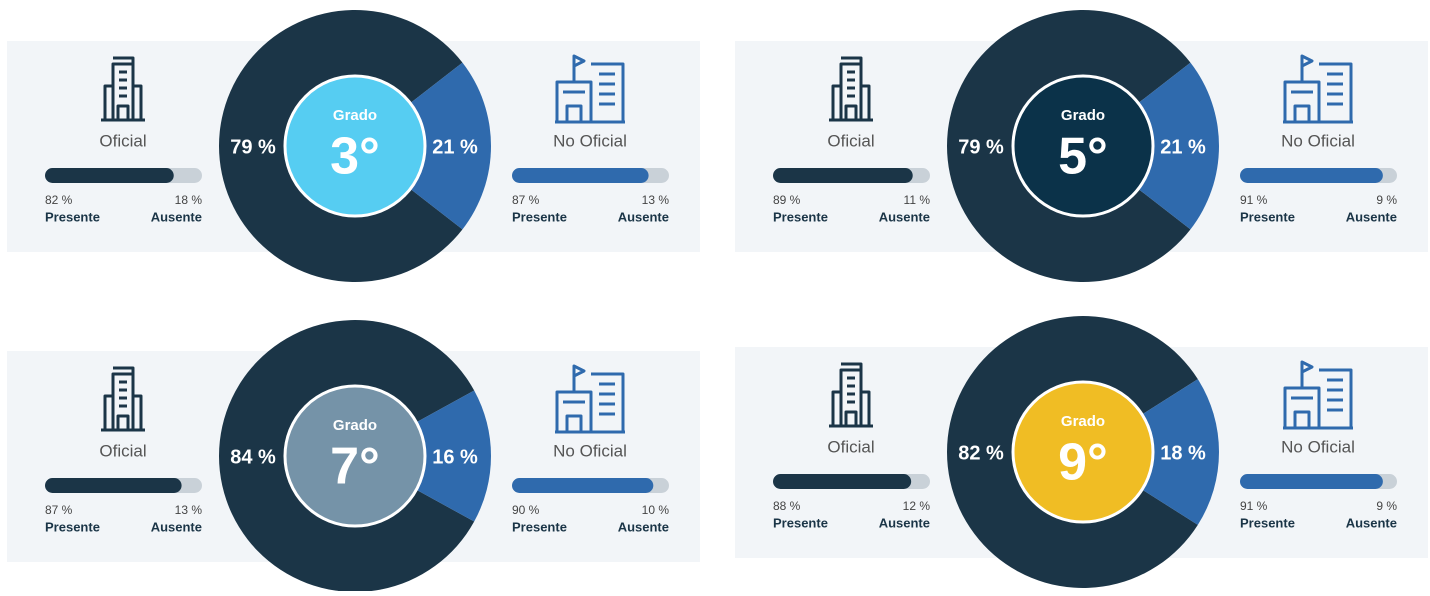  What do you see at coordinates (455, 457) in the screenshot?
I see `value-label: 16 %` at bounding box center [455, 457].